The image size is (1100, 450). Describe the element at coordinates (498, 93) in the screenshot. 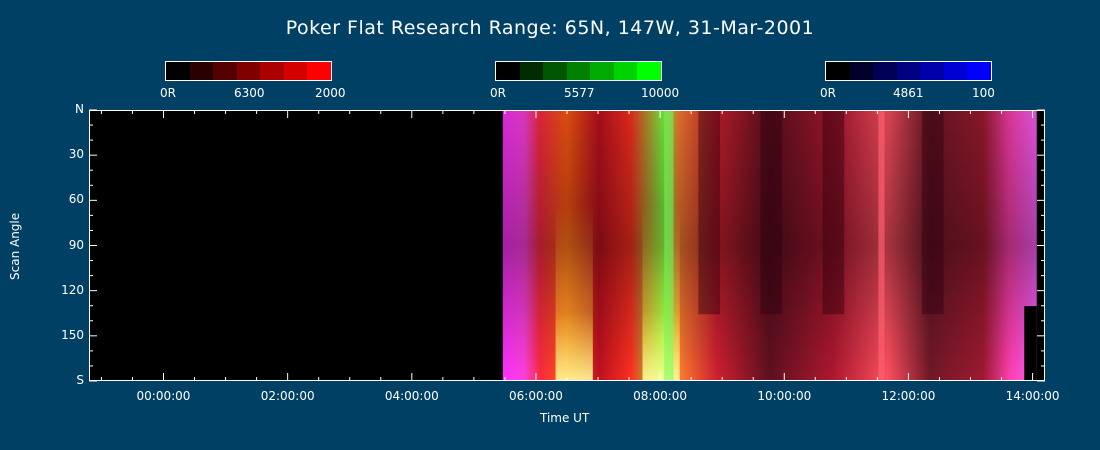

I see `colorbar-5577-min-label: 0R` at that location.